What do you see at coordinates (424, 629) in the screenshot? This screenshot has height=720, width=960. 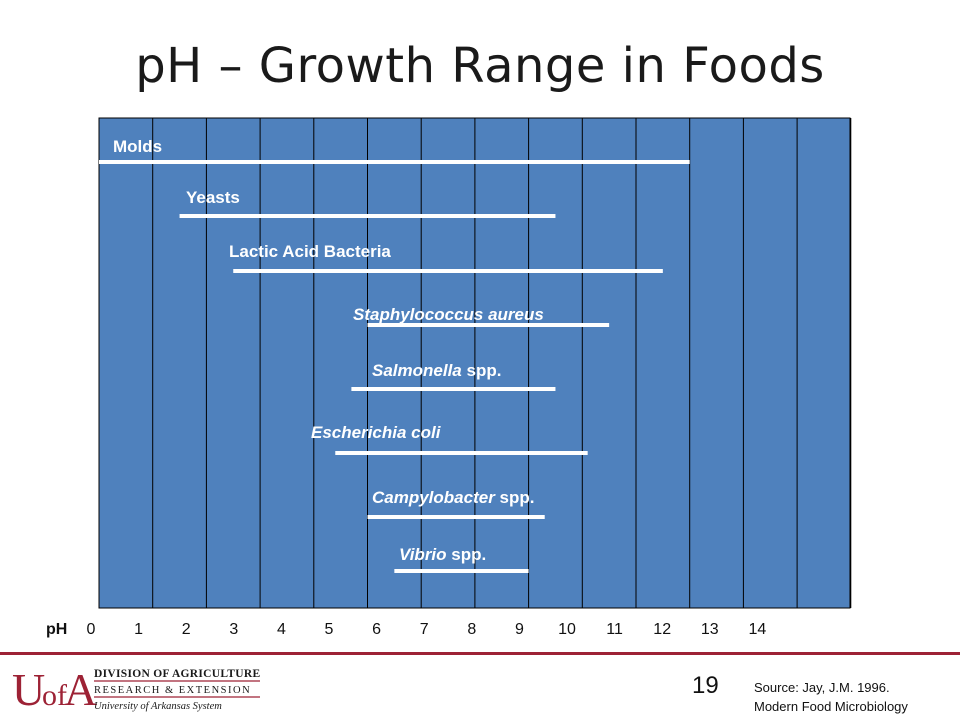 I see `x-tick-7: 7` at bounding box center [424, 629].